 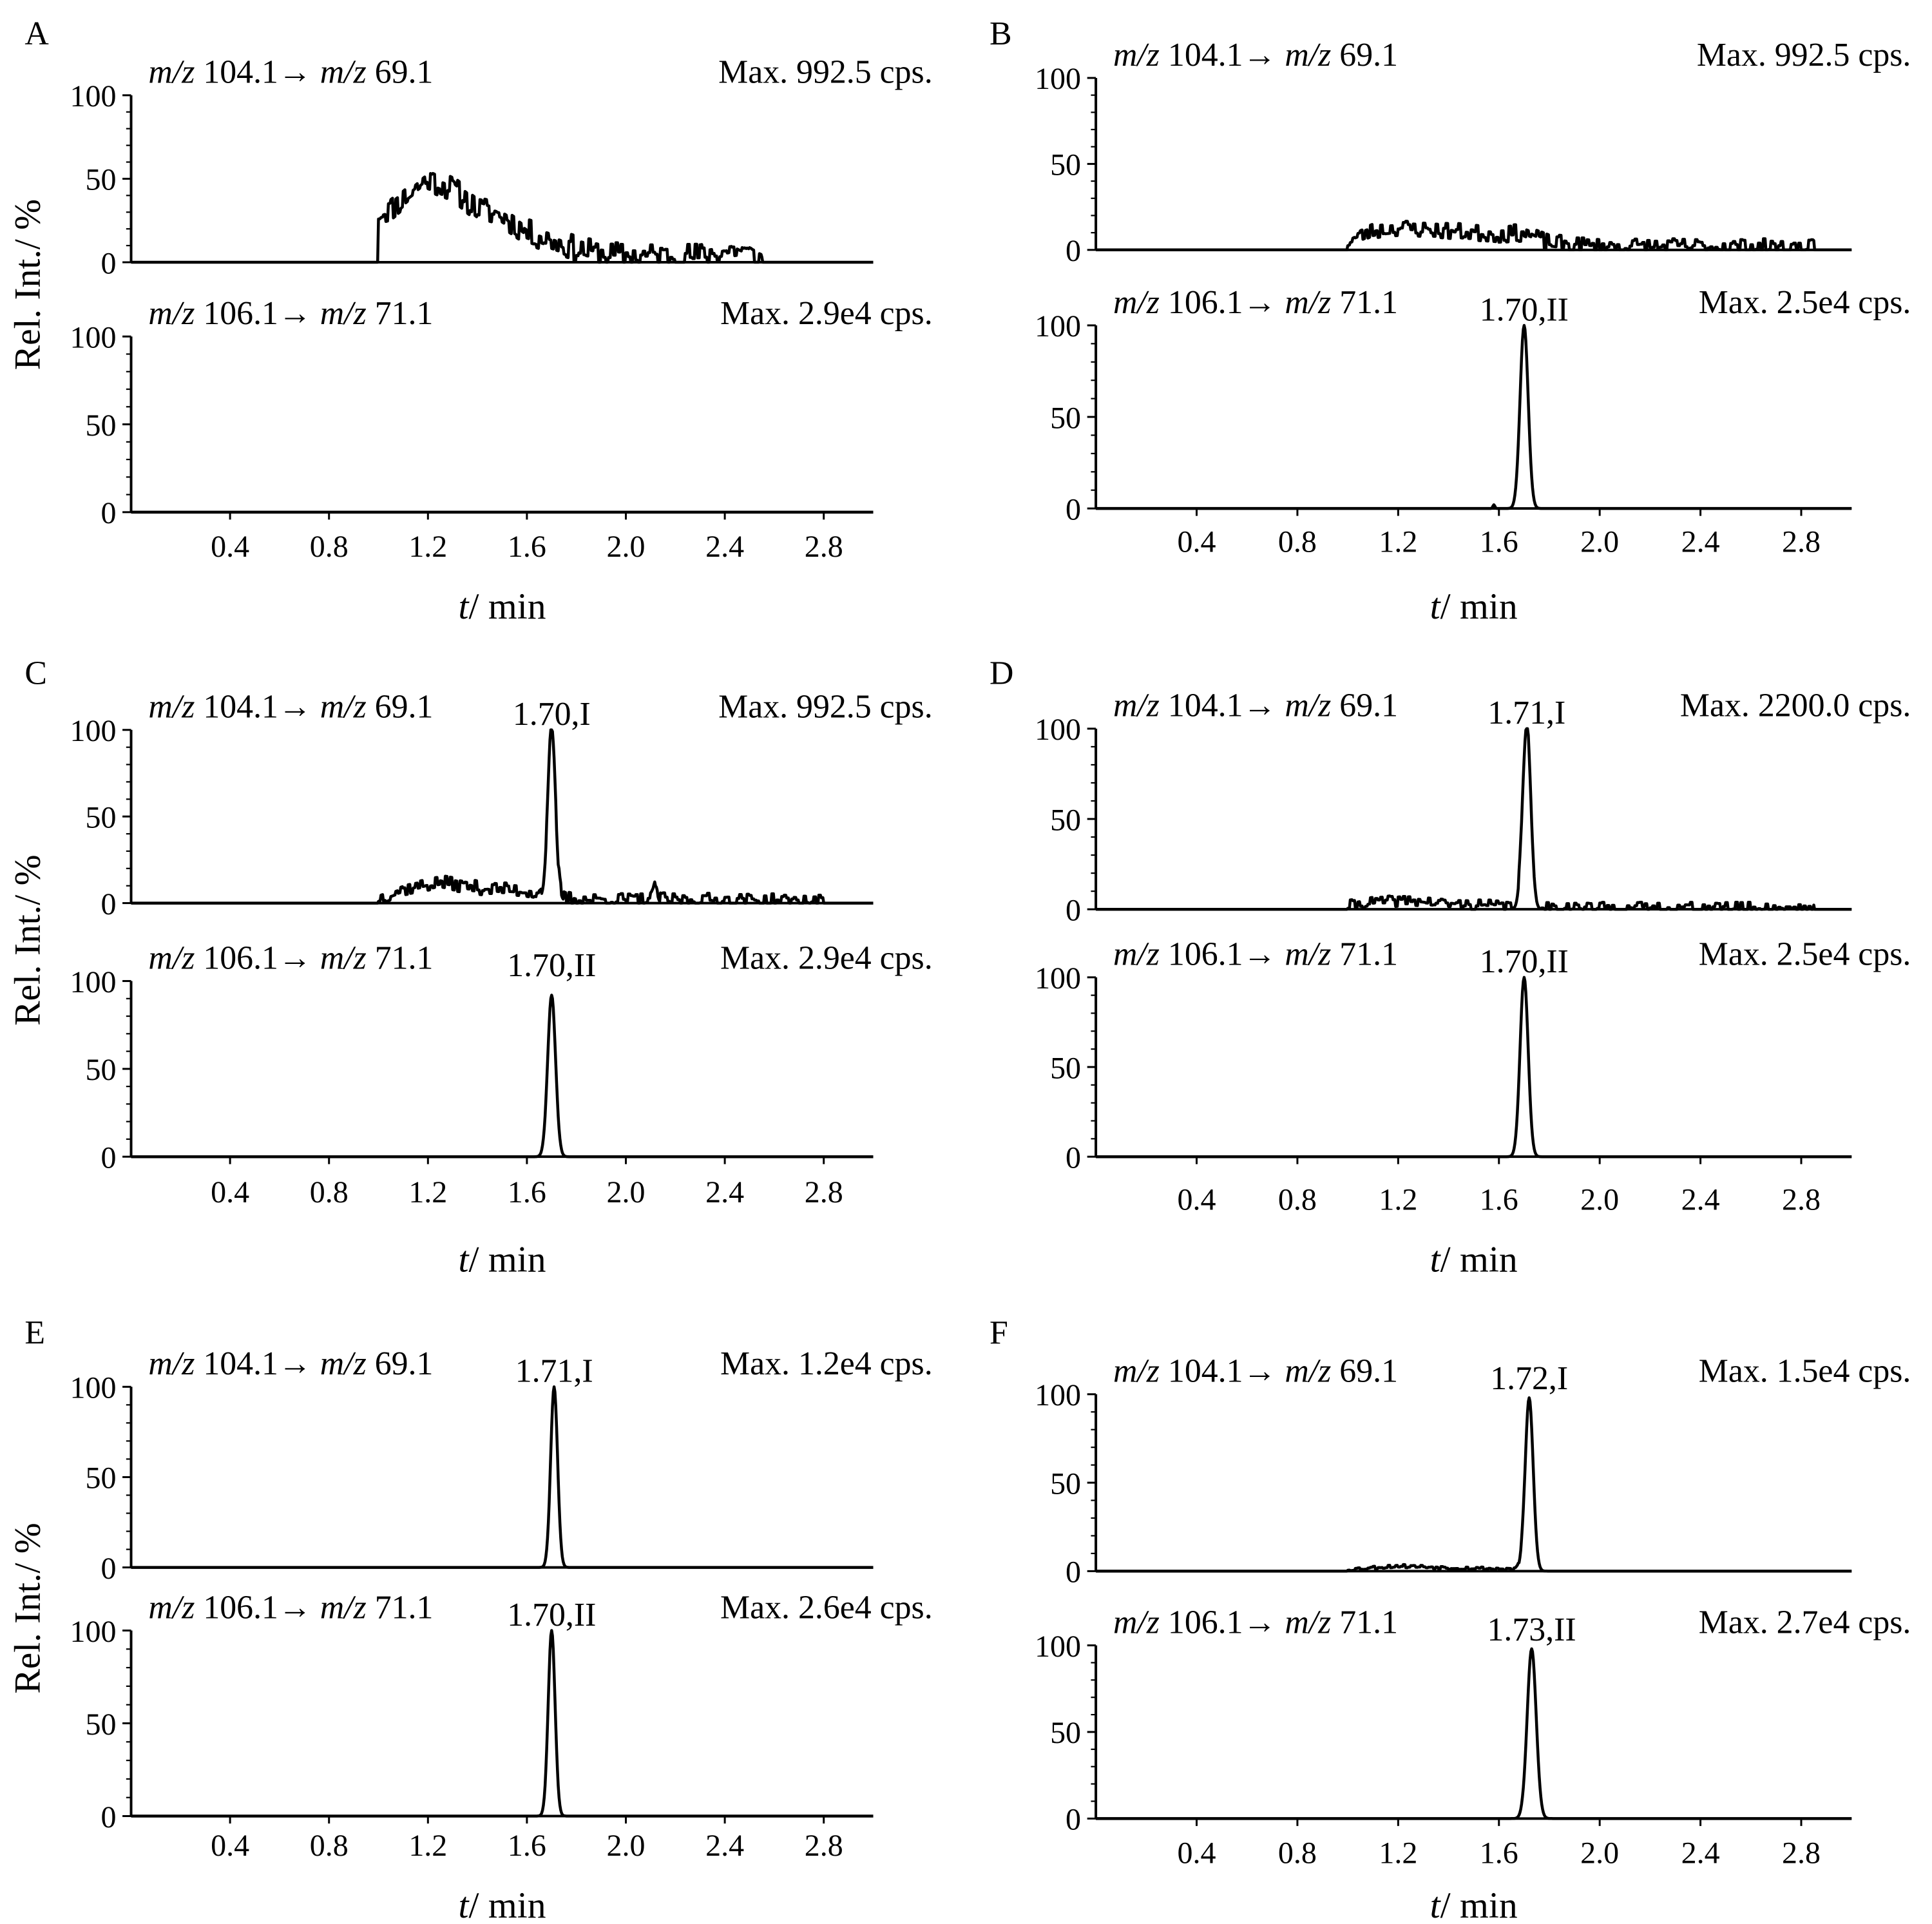 What do you see at coordinates (36, 33) in the screenshot?
I see `panel-label: A` at bounding box center [36, 33].